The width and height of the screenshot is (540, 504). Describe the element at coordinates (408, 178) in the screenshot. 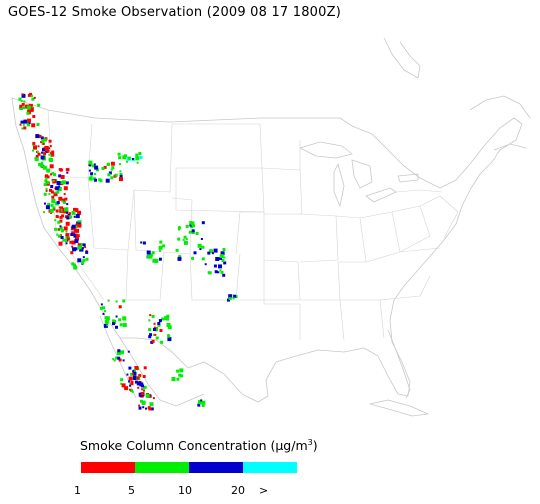

I see `lake-ontario` at that location.